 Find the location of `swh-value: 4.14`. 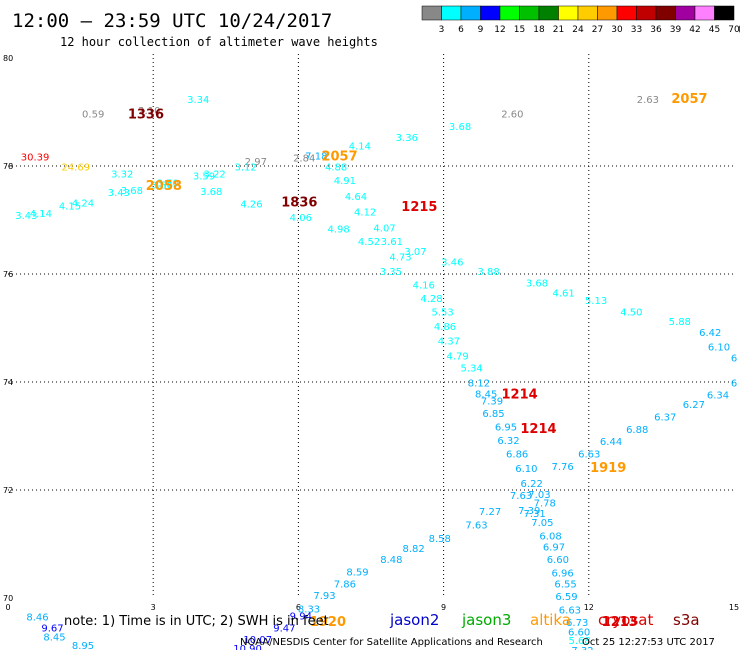

swh-value: 4.14 is located at coordinates (41, 214).